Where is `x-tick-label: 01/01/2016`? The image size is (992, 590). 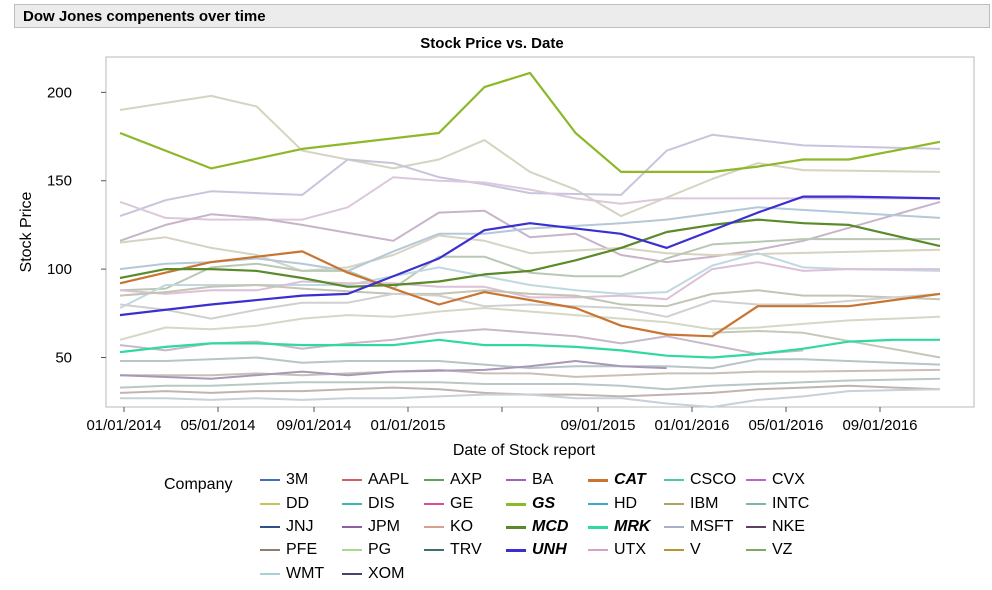
x-tick-label: 01/01/2016 is located at coordinates (691, 425).